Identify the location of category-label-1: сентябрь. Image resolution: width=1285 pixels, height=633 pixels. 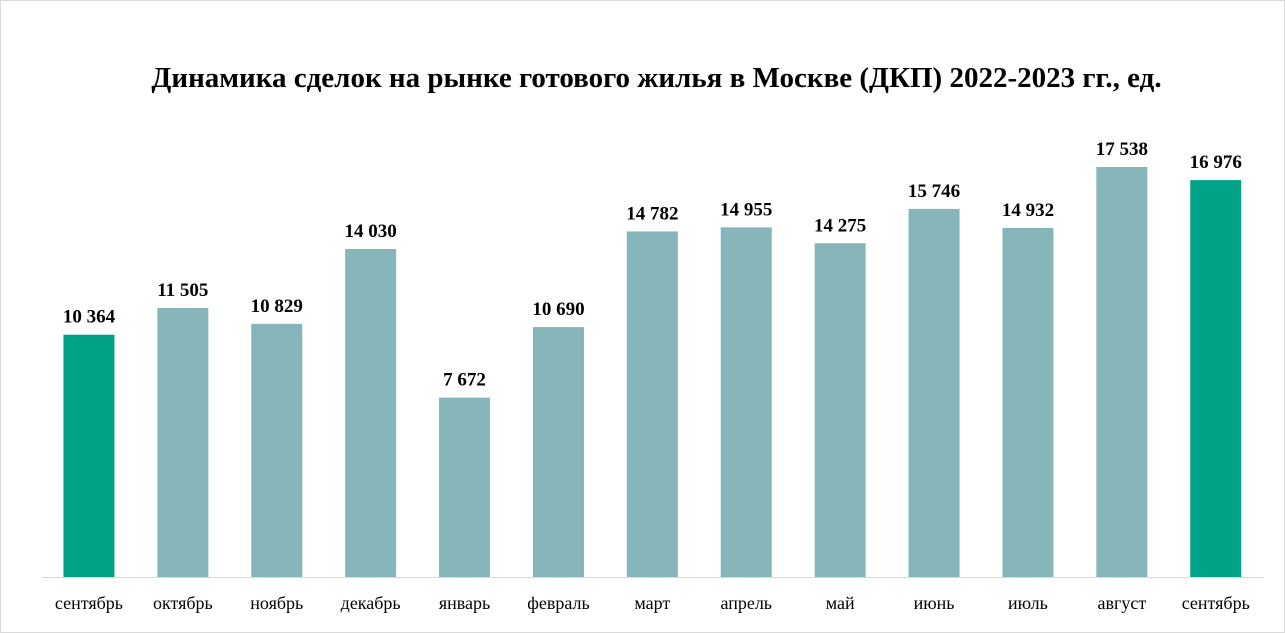
(89, 603).